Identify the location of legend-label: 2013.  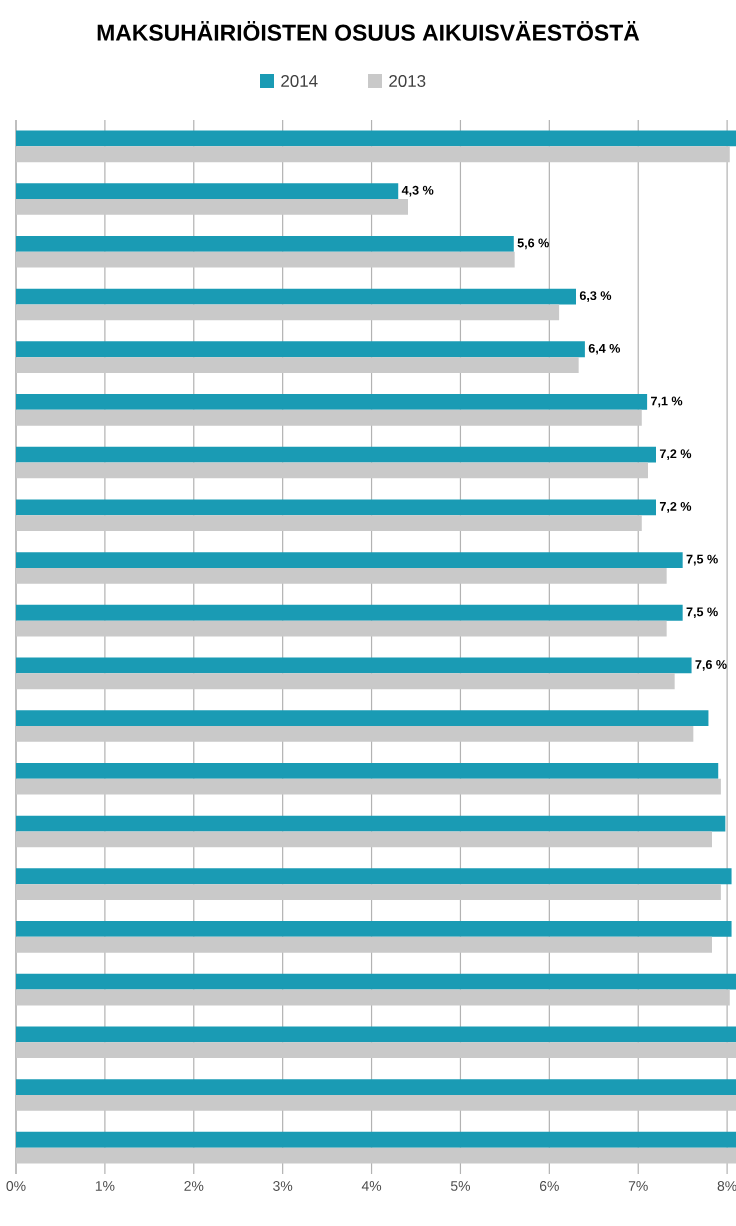
(407, 81).